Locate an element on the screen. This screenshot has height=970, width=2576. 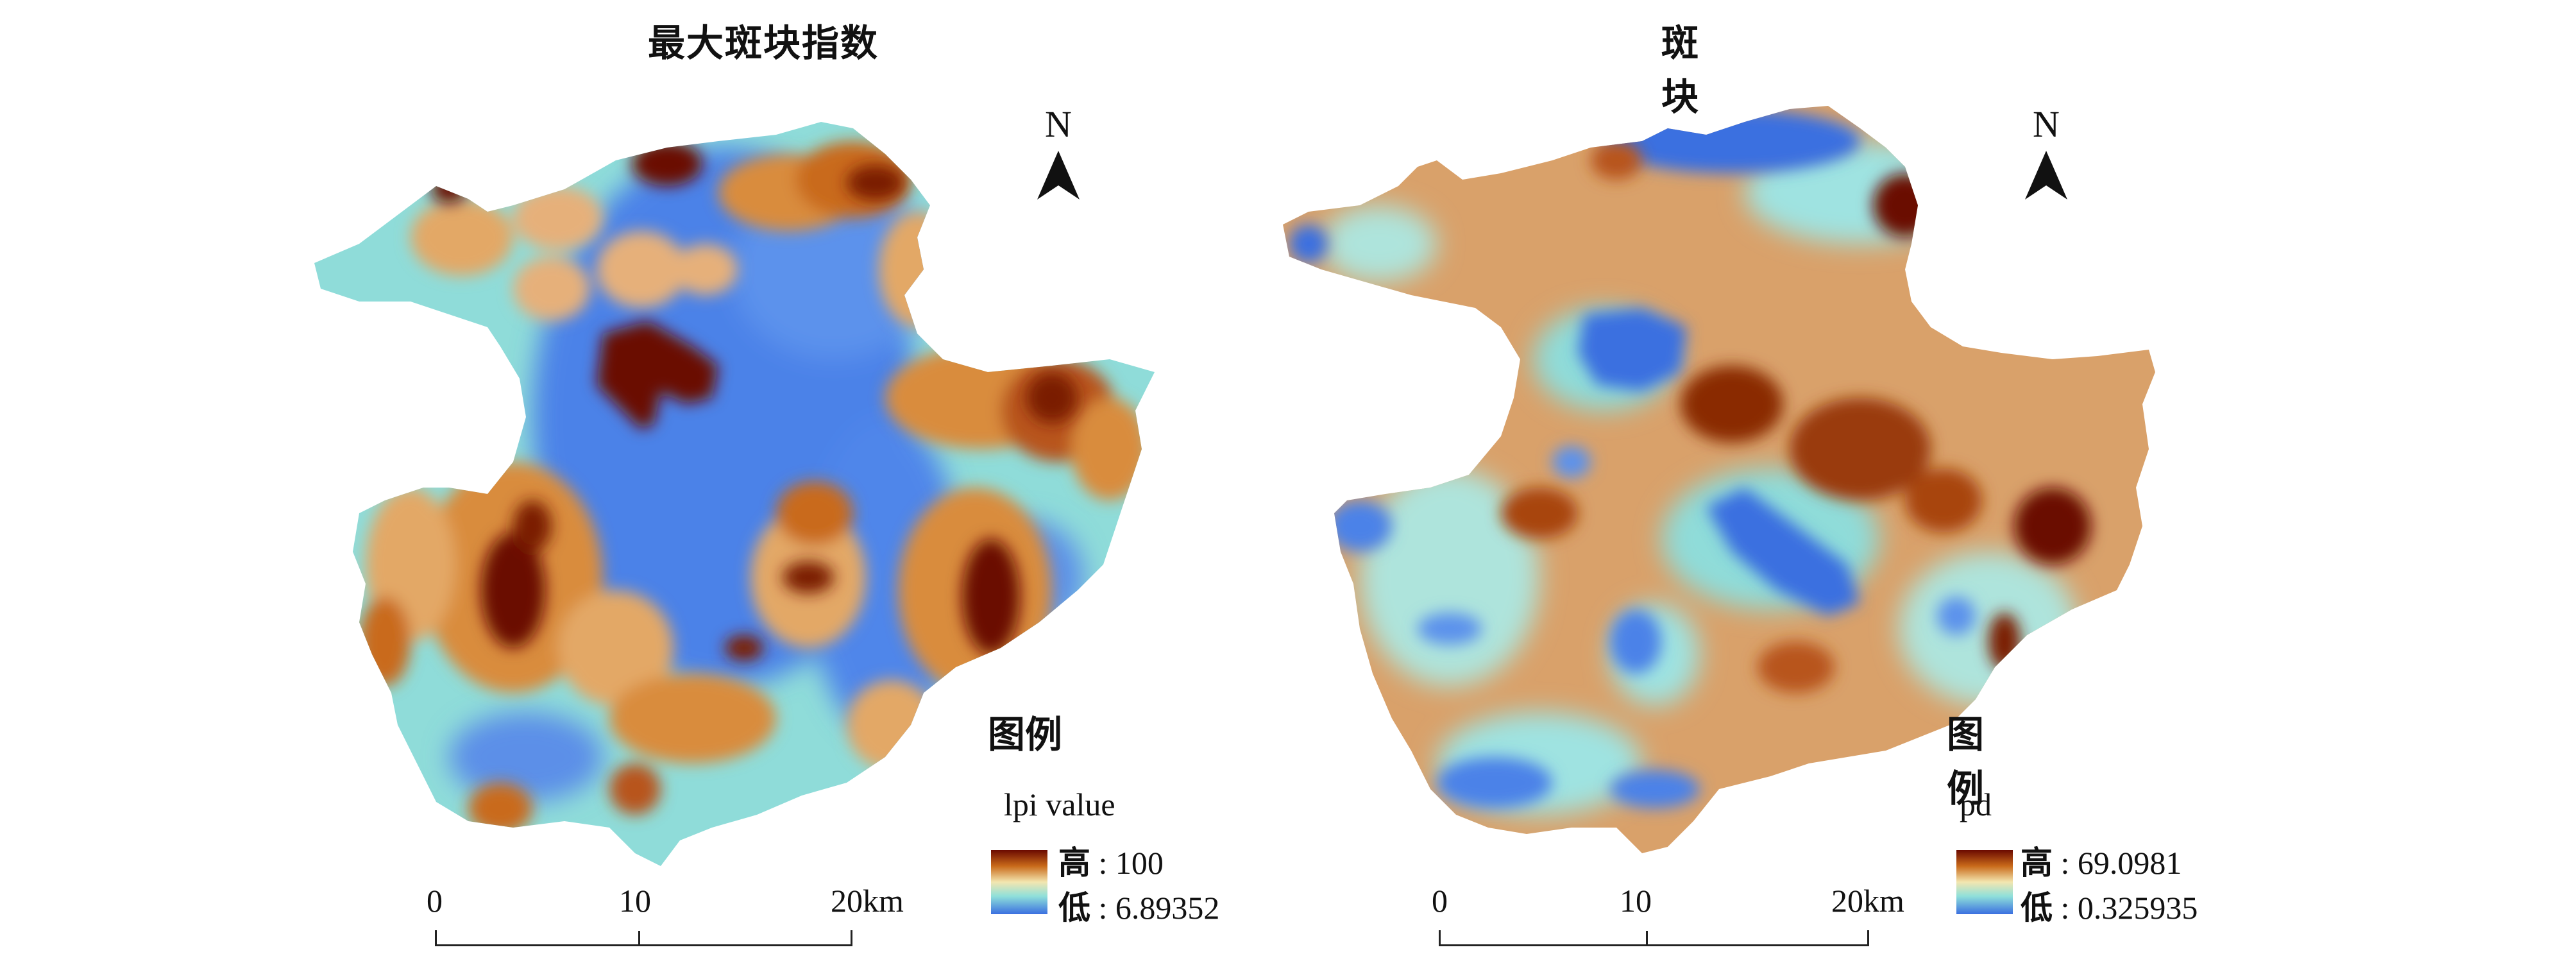
legend-field-name: lpi value is located at coordinates (1059, 804).